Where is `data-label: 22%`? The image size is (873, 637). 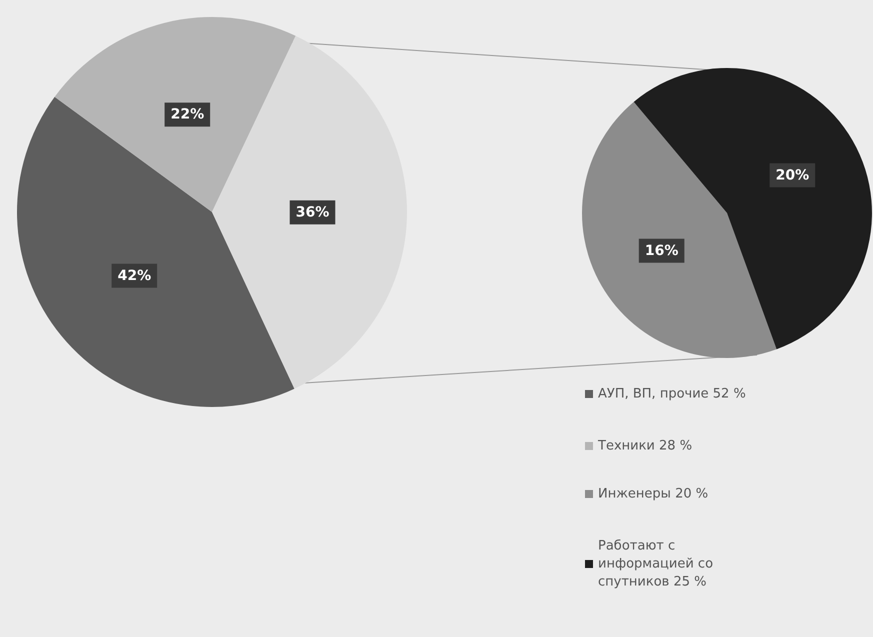
data-label: 22% is located at coordinates (187, 114).